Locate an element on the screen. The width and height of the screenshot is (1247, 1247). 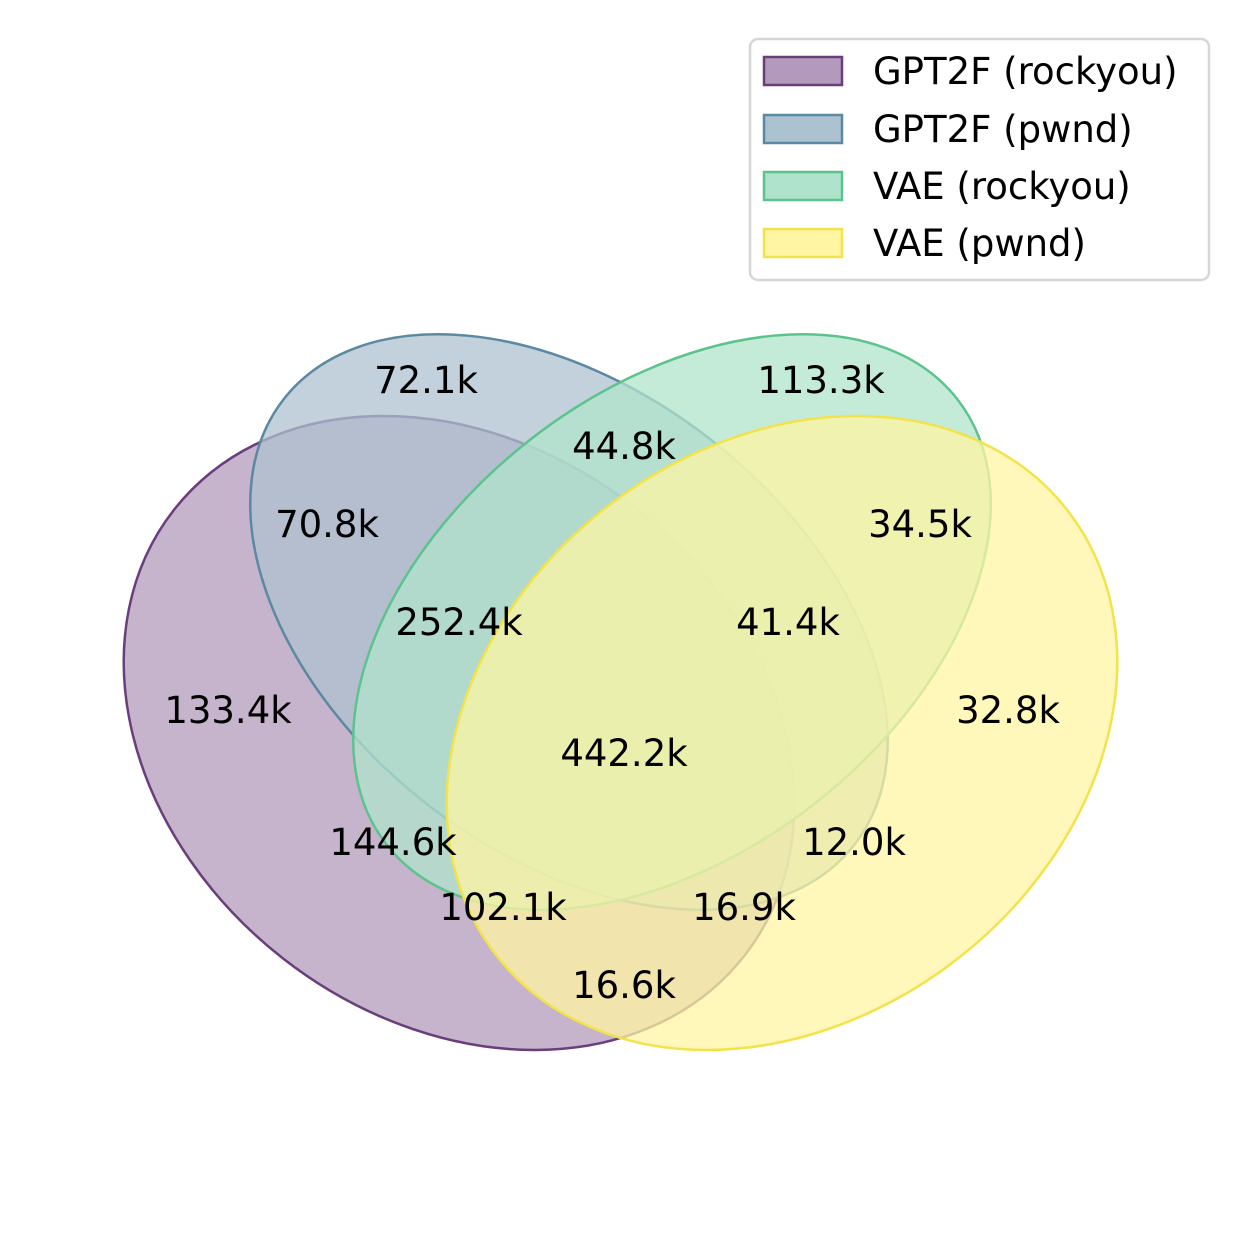
region-label: 144.6k is located at coordinates (393, 842).